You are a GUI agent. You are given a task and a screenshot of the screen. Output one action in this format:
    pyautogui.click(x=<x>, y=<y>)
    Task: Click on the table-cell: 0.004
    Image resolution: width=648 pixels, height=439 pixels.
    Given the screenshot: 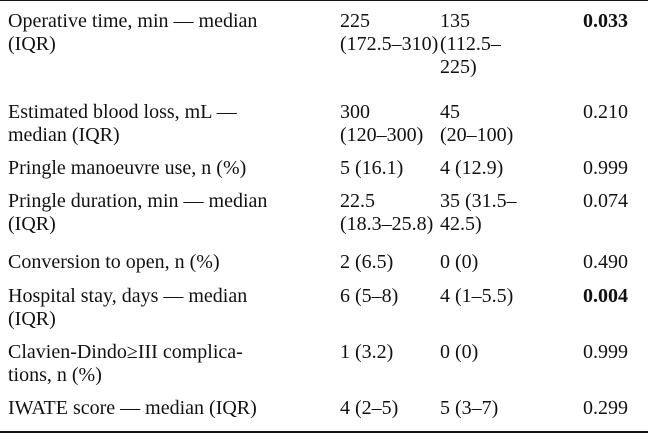 What is the action you would take?
    pyautogui.click(x=605, y=296)
    